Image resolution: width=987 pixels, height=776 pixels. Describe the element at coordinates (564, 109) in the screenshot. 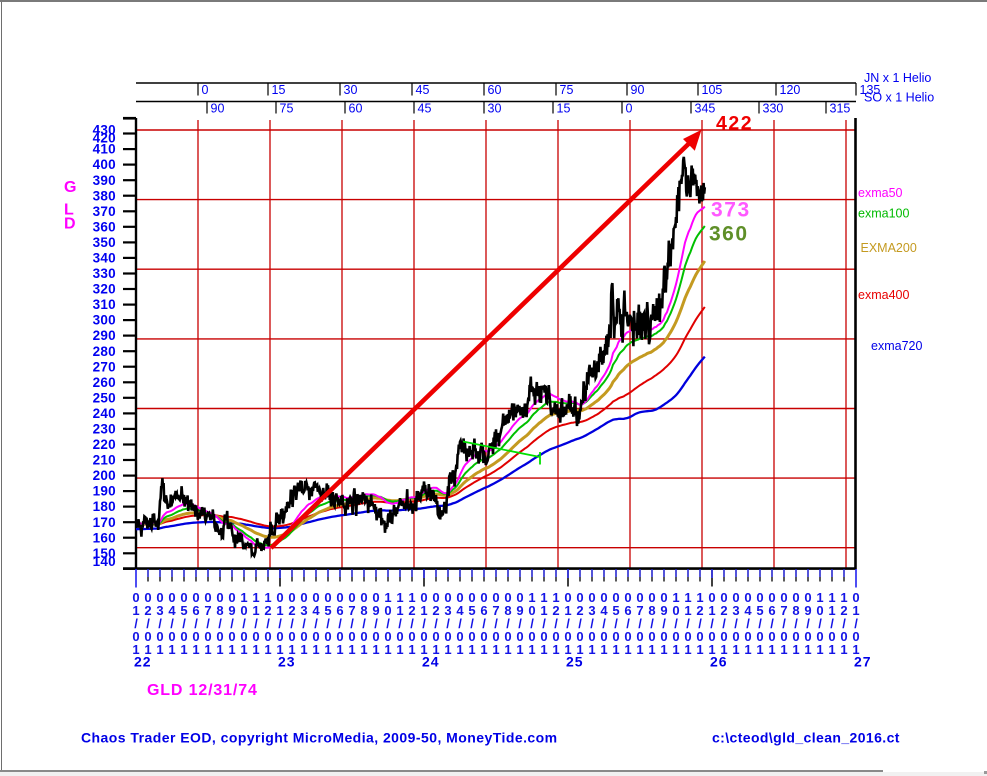

I see `svg-text: 15` at that location.